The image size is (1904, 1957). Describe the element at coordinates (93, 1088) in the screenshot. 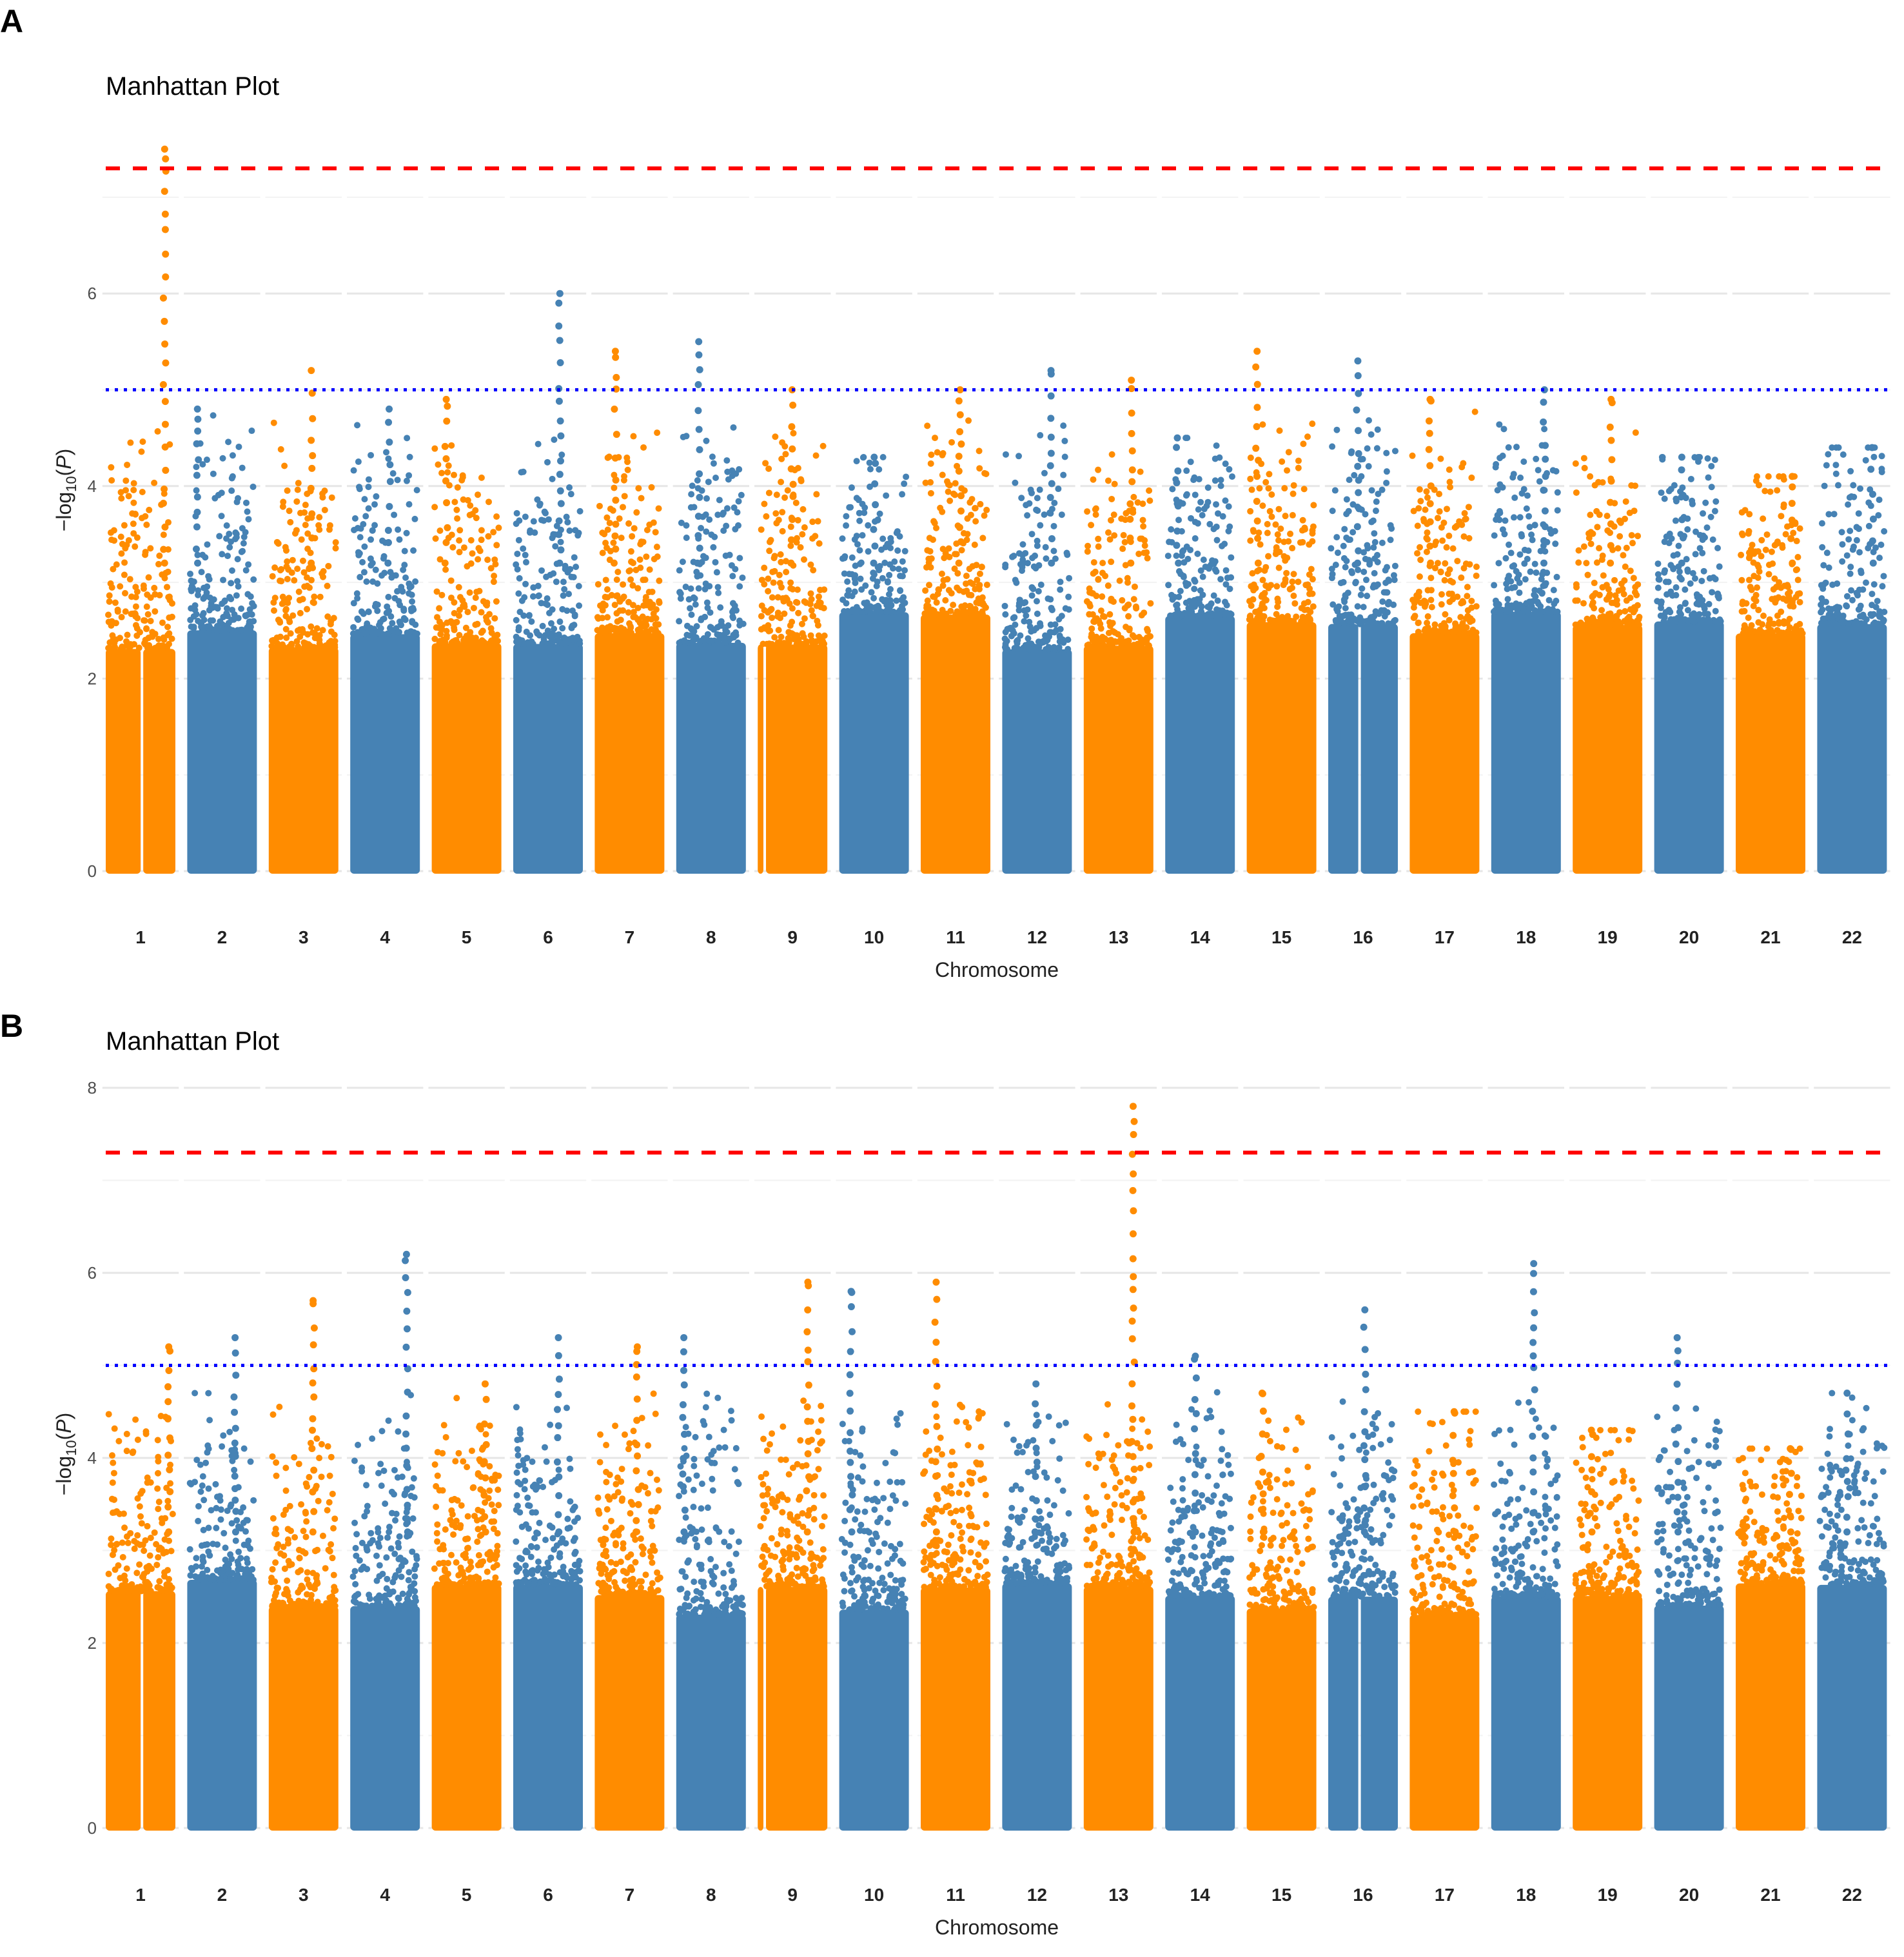

I see `y-tick-label: 8` at that location.